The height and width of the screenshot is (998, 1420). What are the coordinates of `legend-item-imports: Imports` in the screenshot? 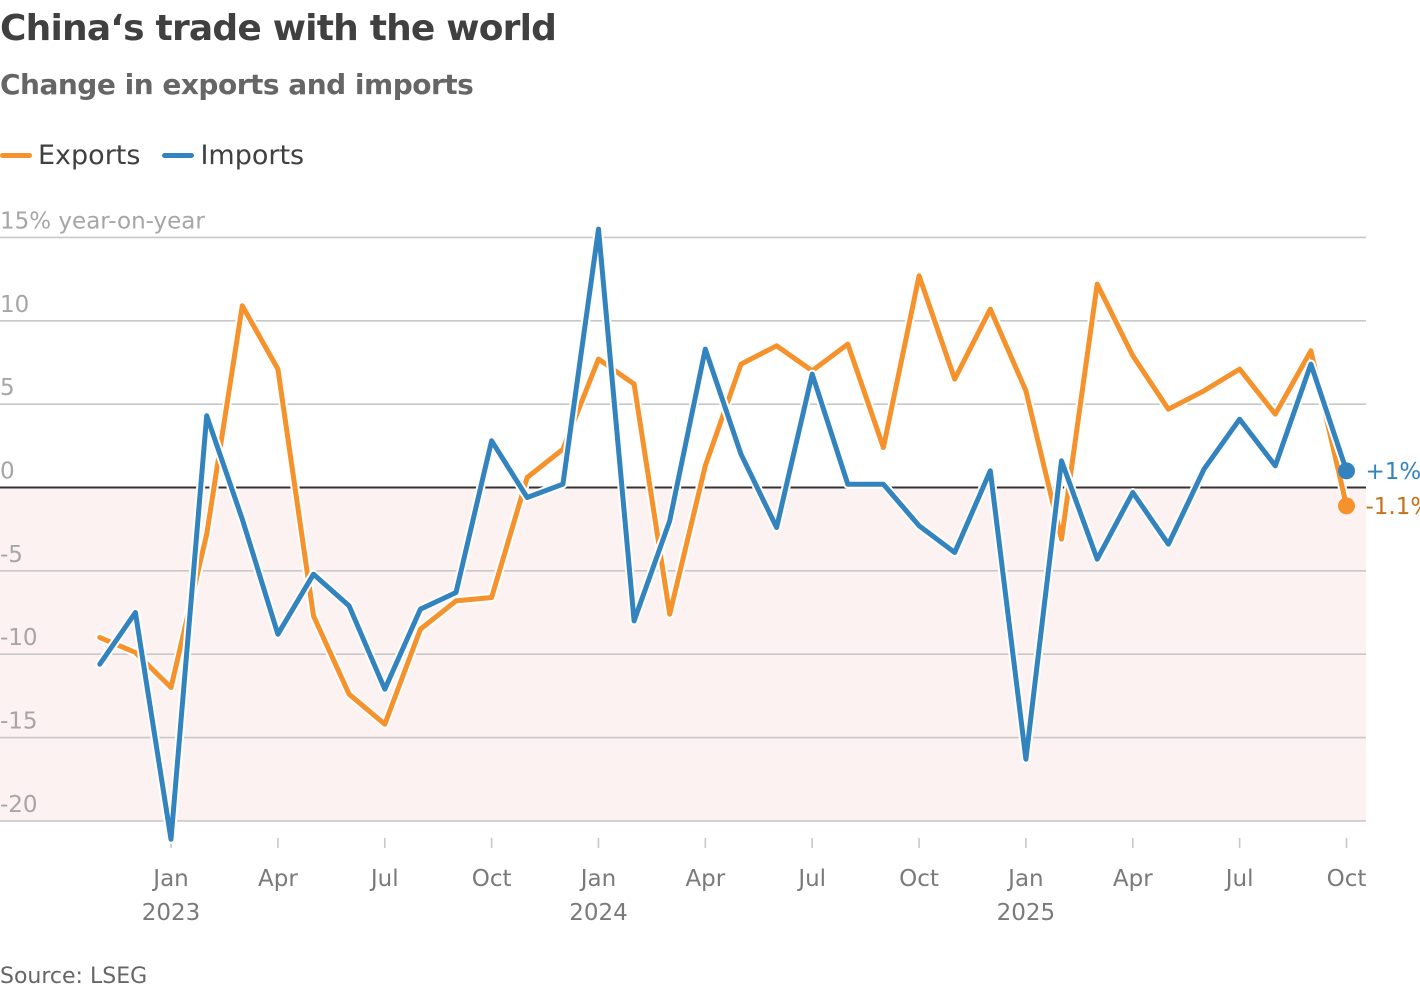 It's located at (233, 155).